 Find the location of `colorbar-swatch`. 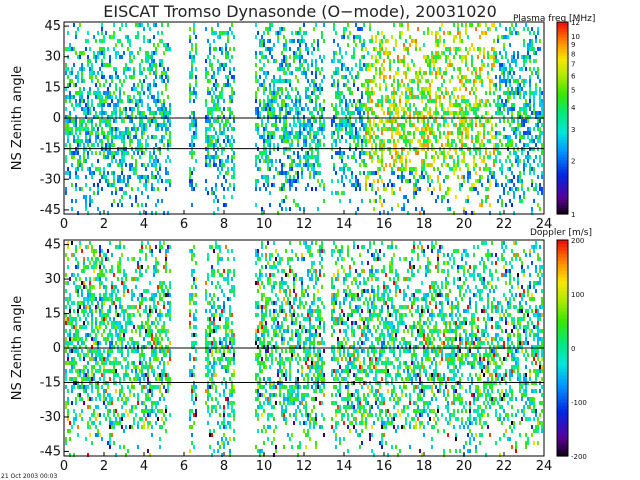

colorbar-swatch is located at coordinates (562, 150).